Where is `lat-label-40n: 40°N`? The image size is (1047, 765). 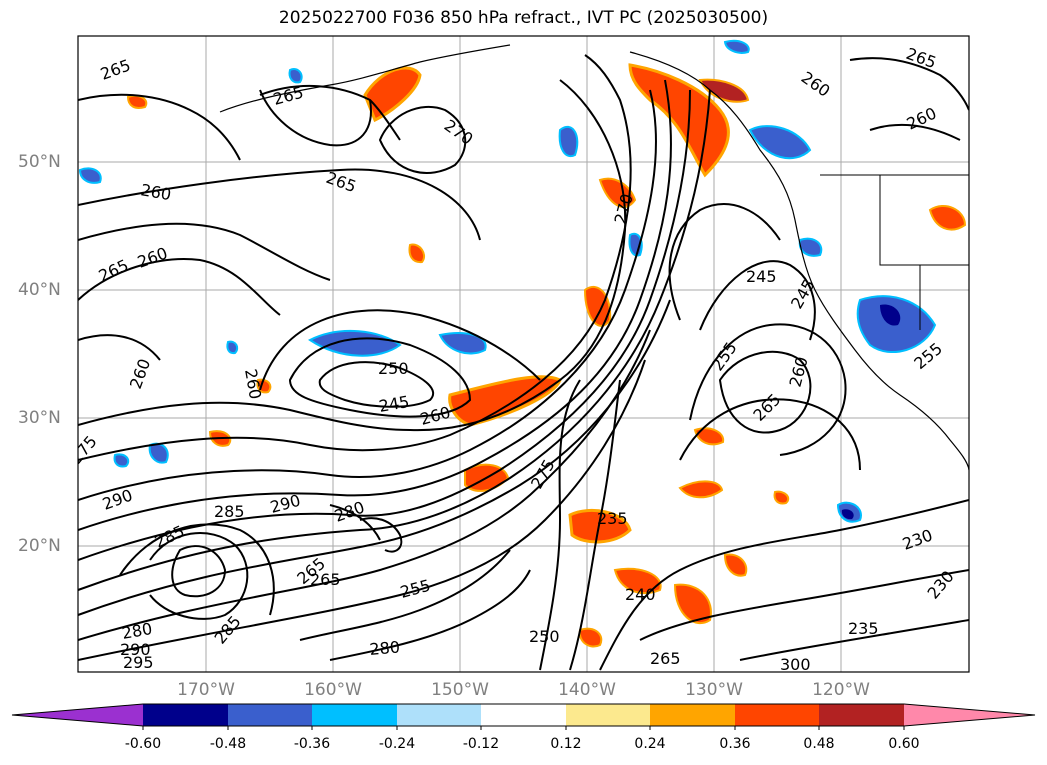
lat-label-40n: 40°N is located at coordinates (39, 290).